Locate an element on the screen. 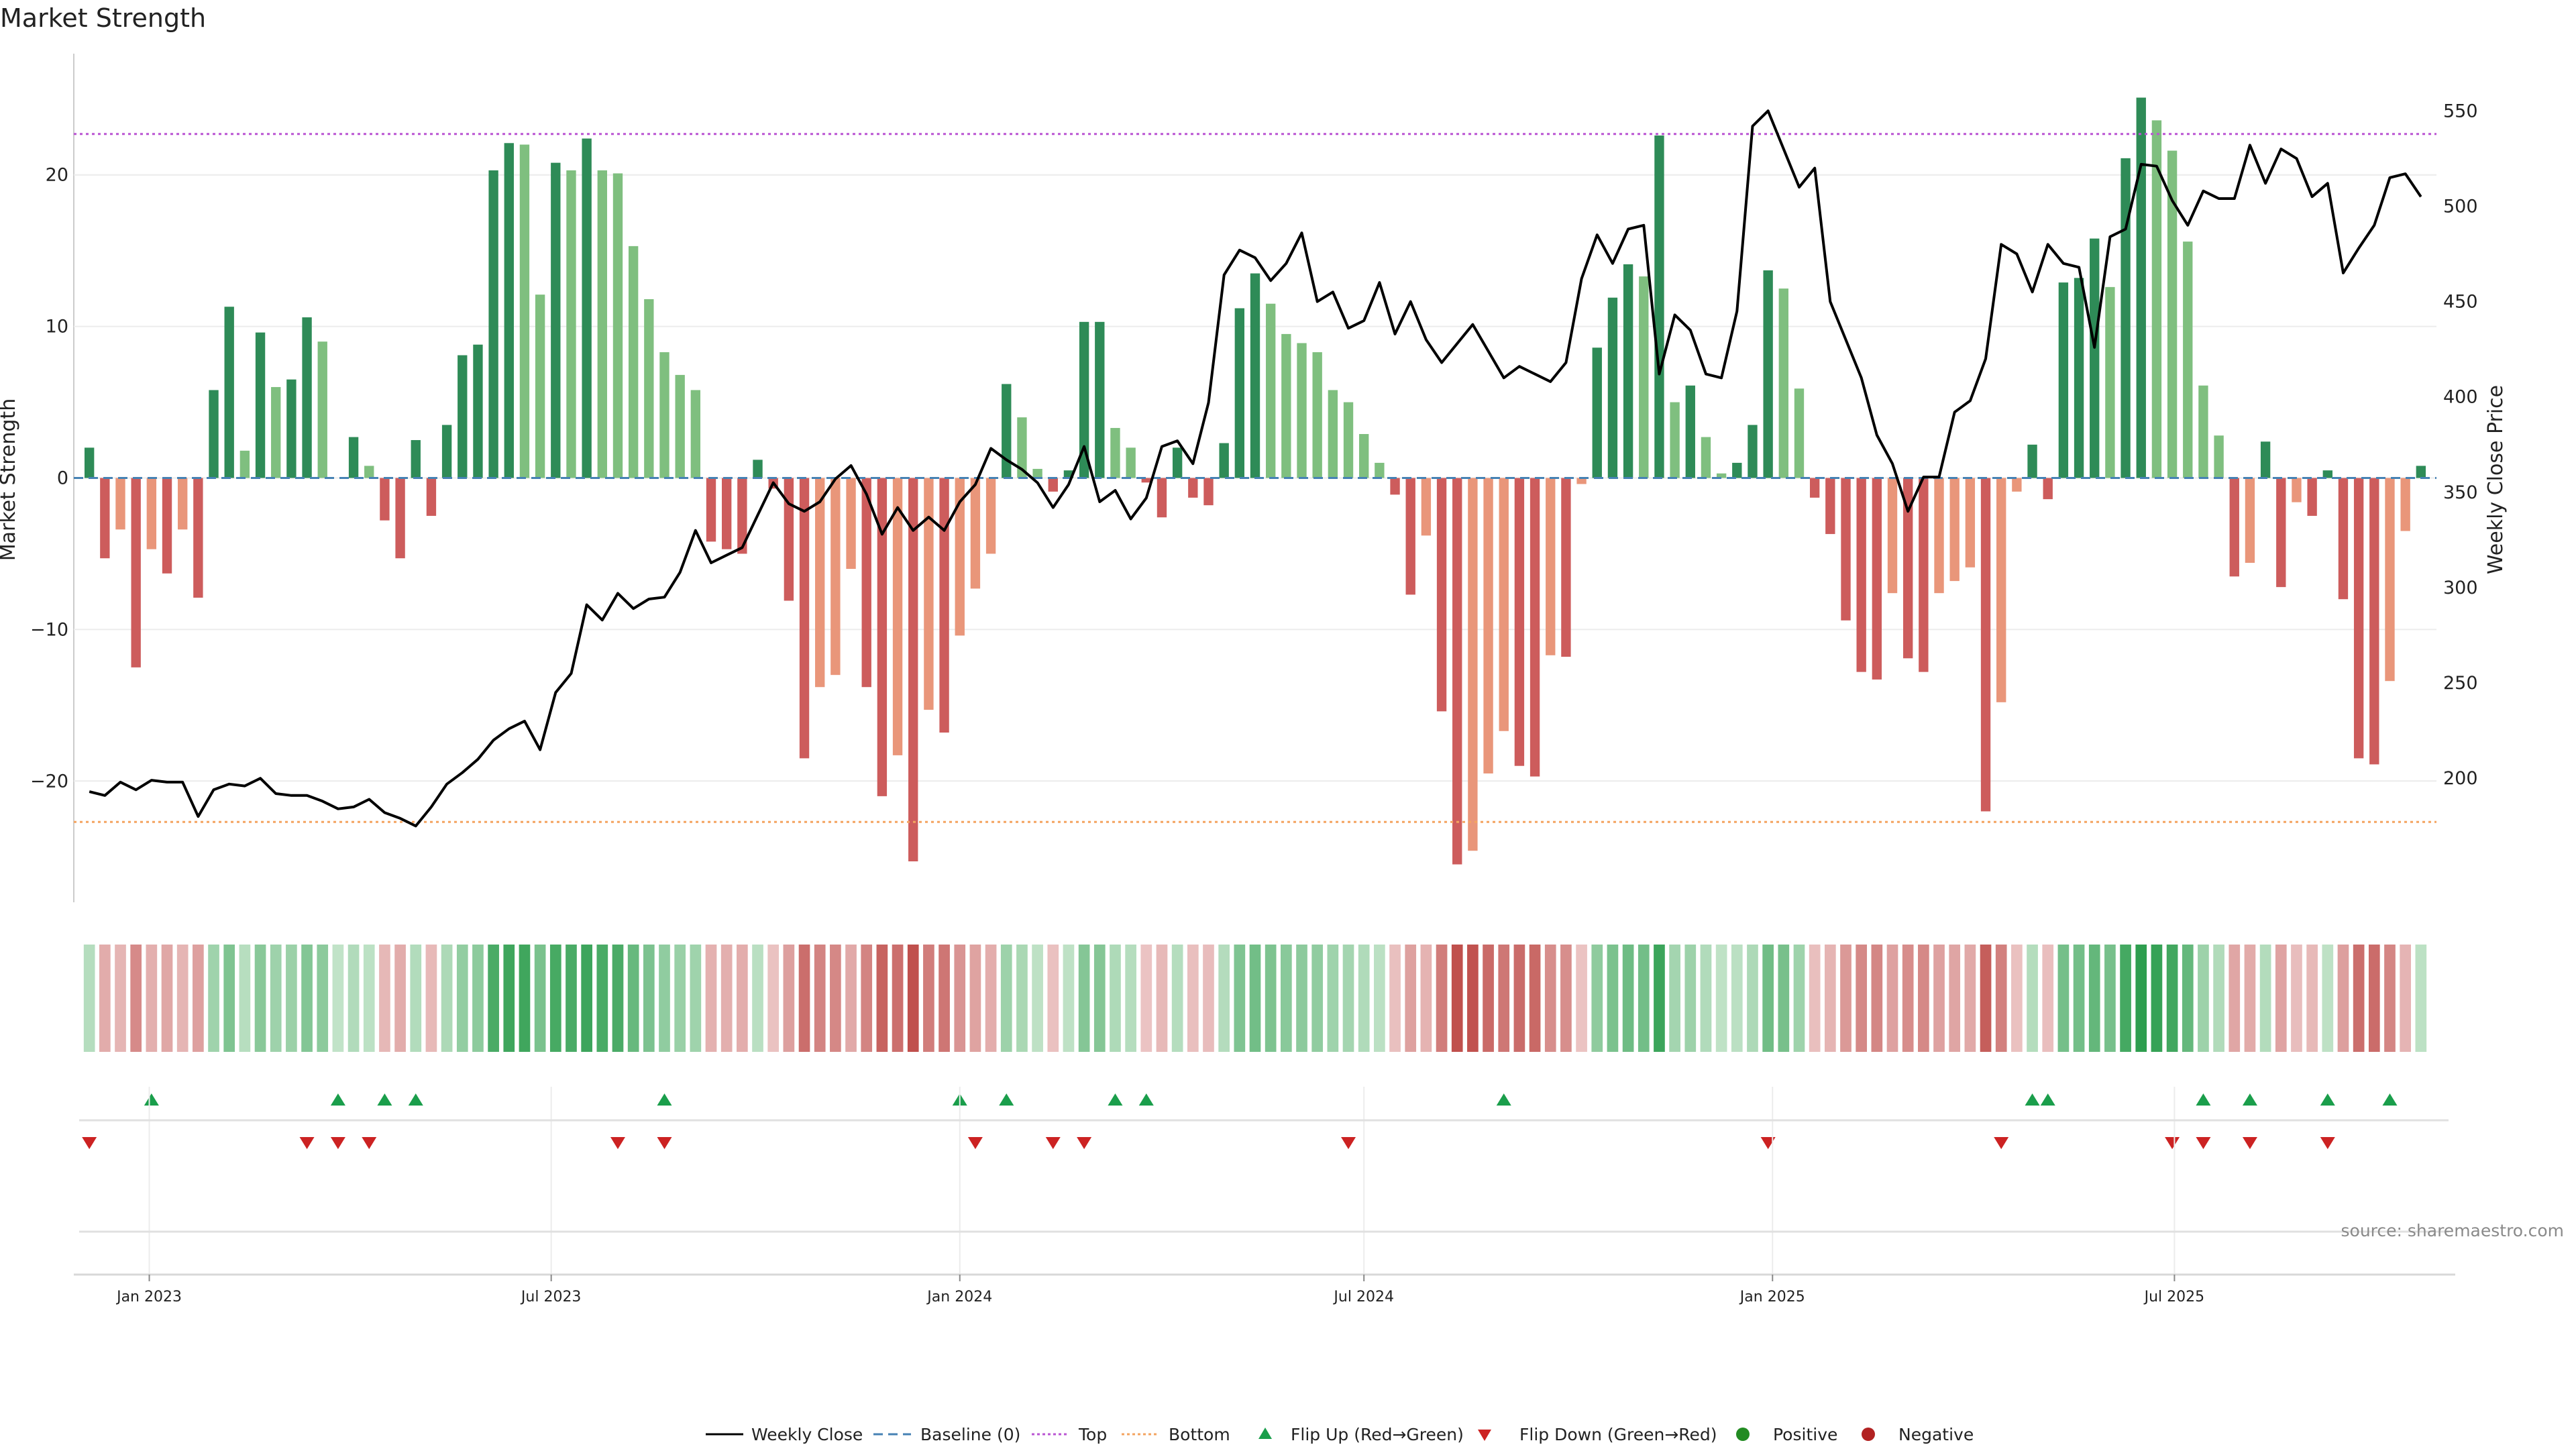 Image resolution: width=2576 pixels, height=1449 pixels. lower-panel is located at coordinates (1264, 1181).